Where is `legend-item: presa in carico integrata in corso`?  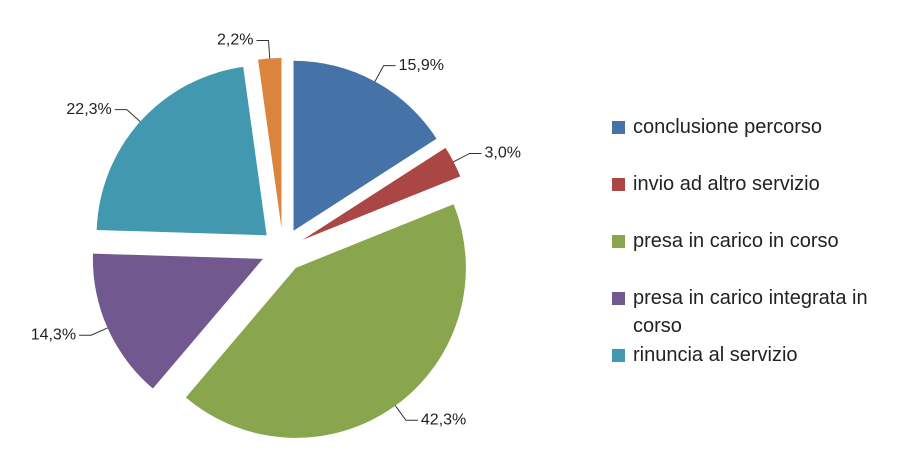 legend-item: presa in carico integrata in corso is located at coordinates (762, 312).